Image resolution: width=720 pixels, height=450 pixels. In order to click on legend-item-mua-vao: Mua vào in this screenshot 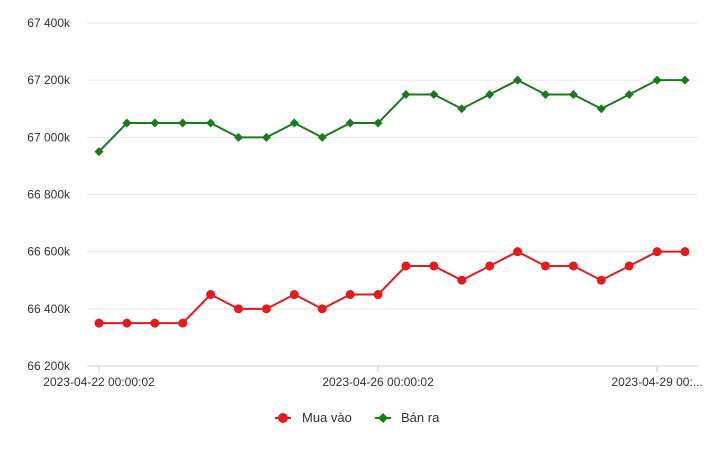, I will do `click(313, 417)`.